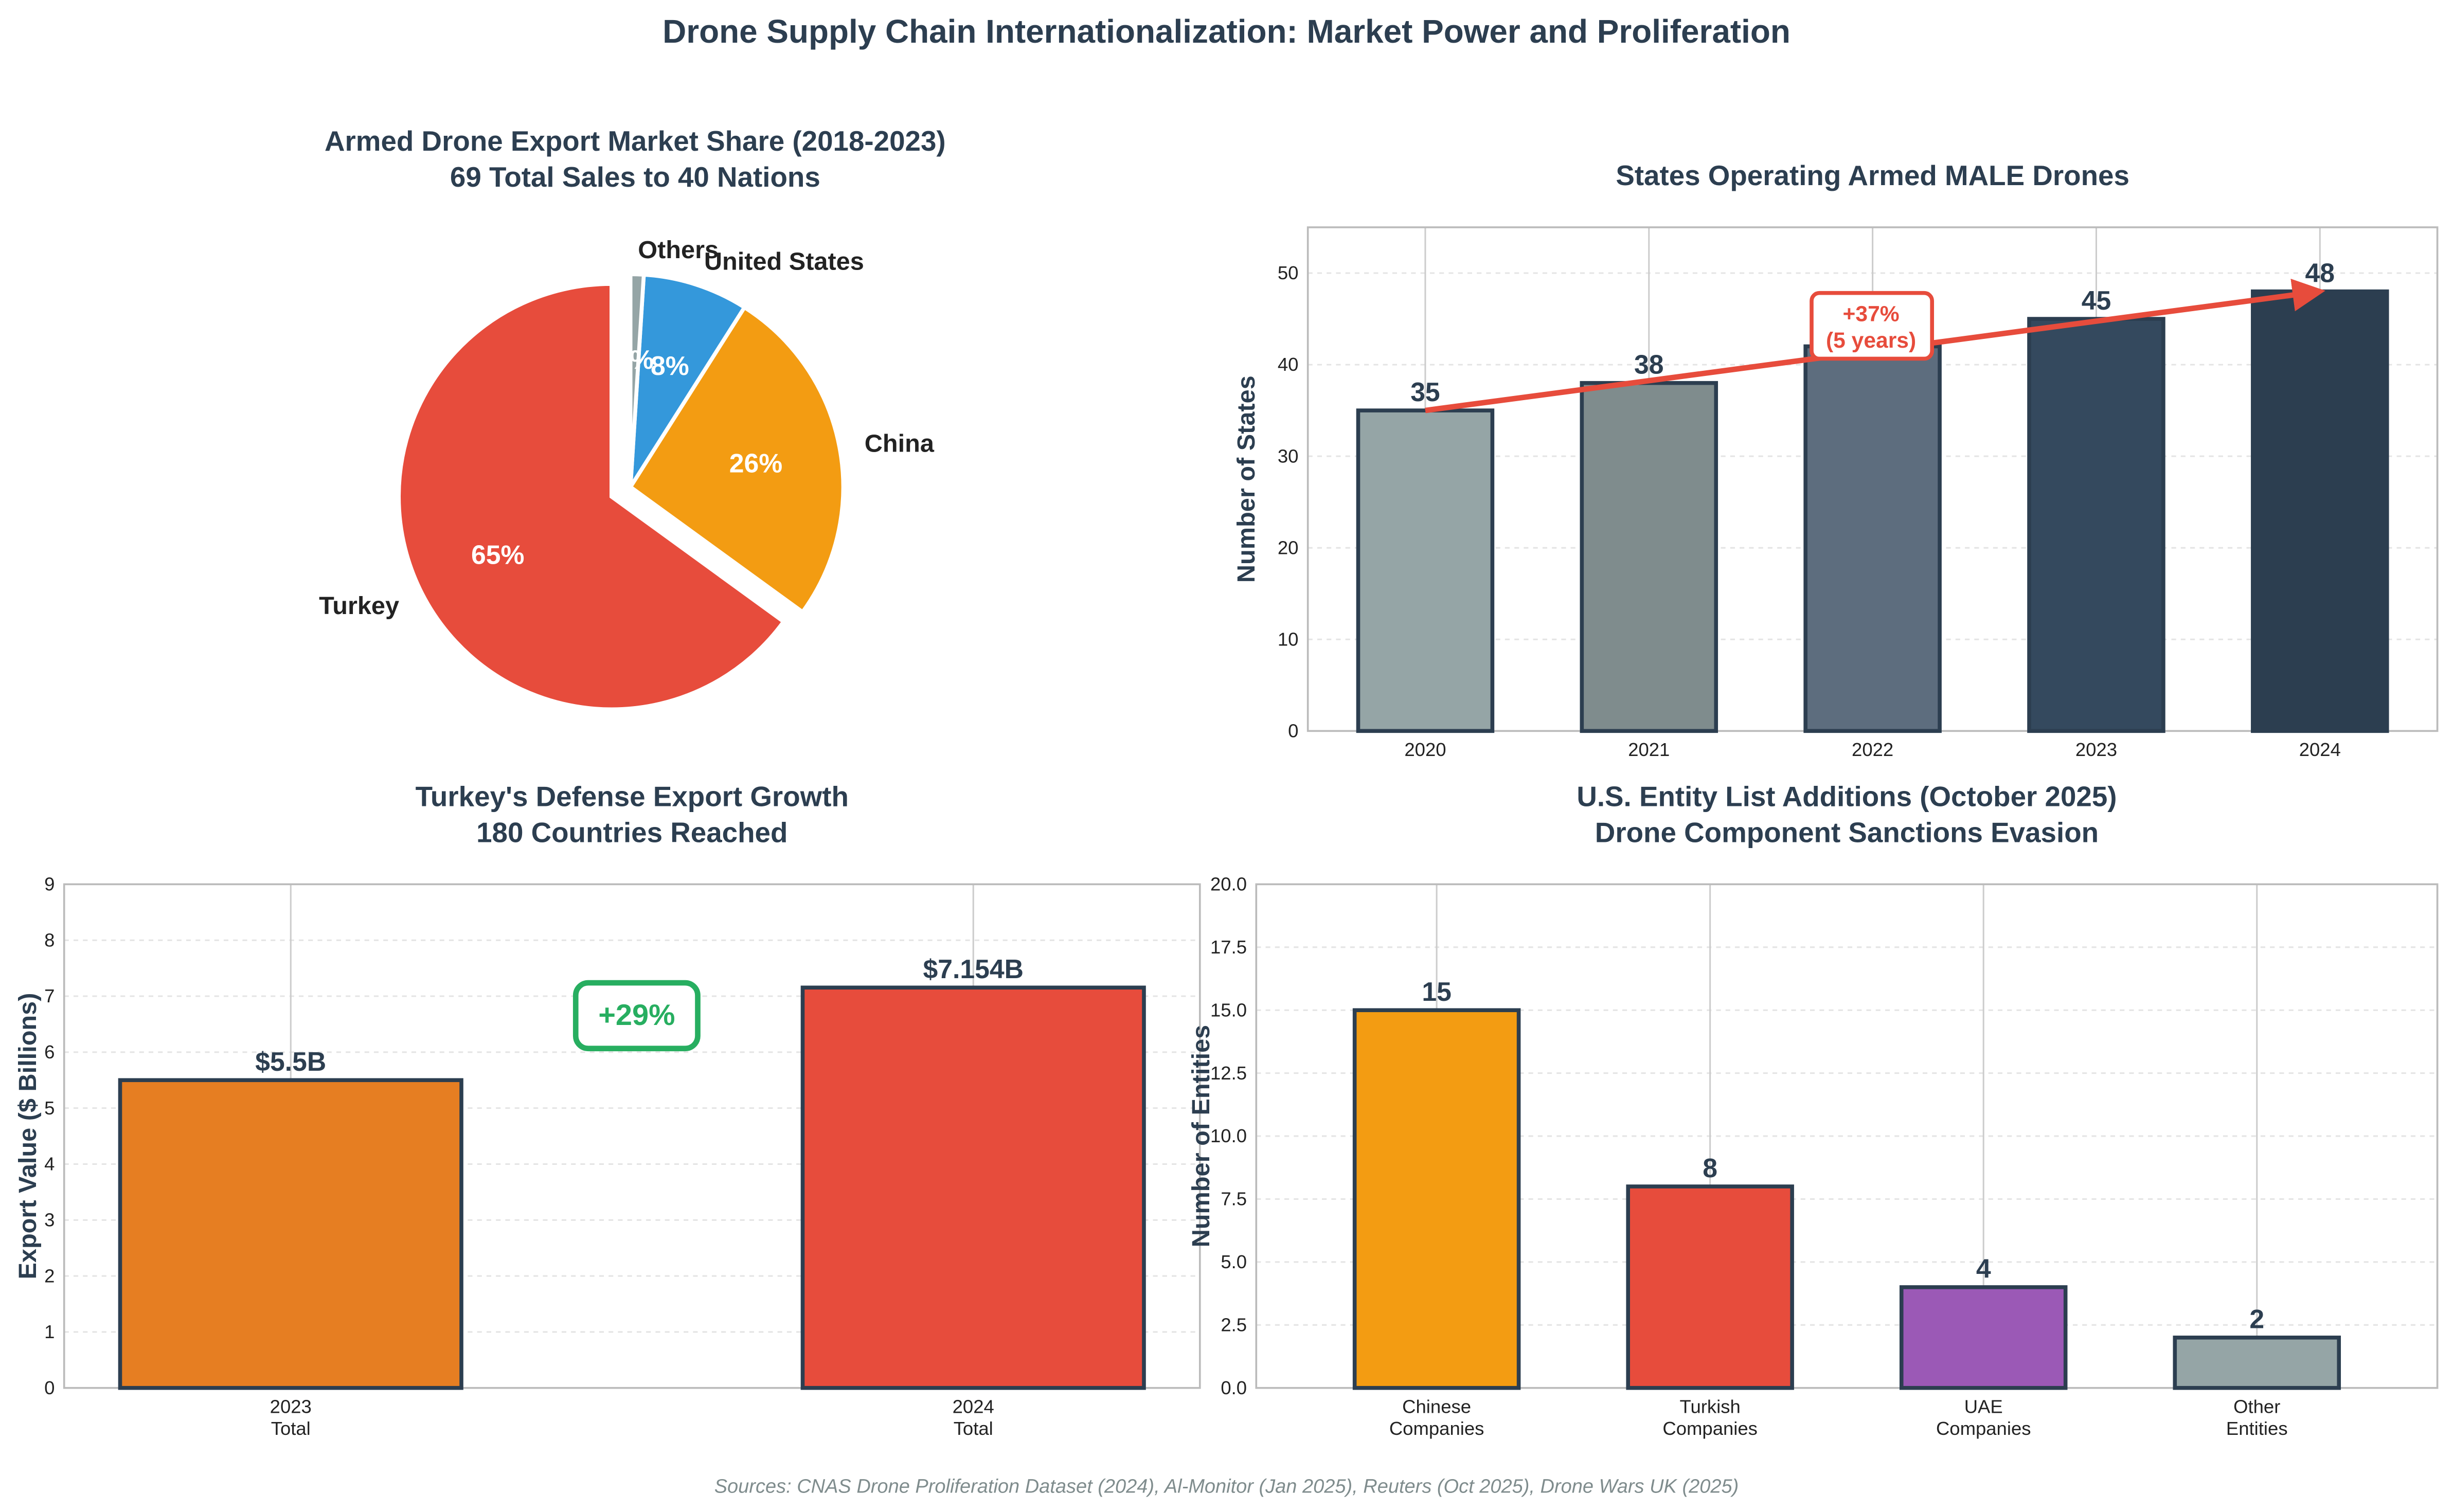 The image size is (2453, 1512). Describe the element at coordinates (49, 1331) in the screenshot. I see `y-tick-label: 1` at that location.